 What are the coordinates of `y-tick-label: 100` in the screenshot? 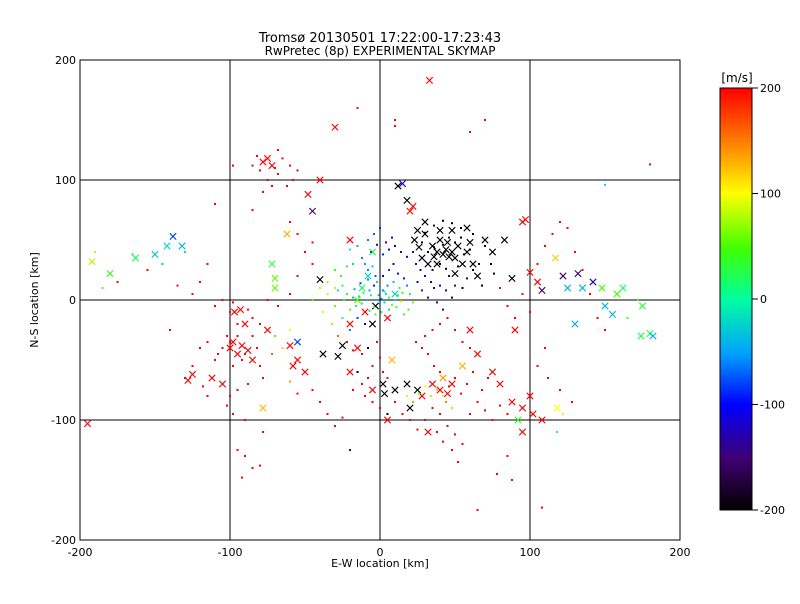 It's located at (65, 180).